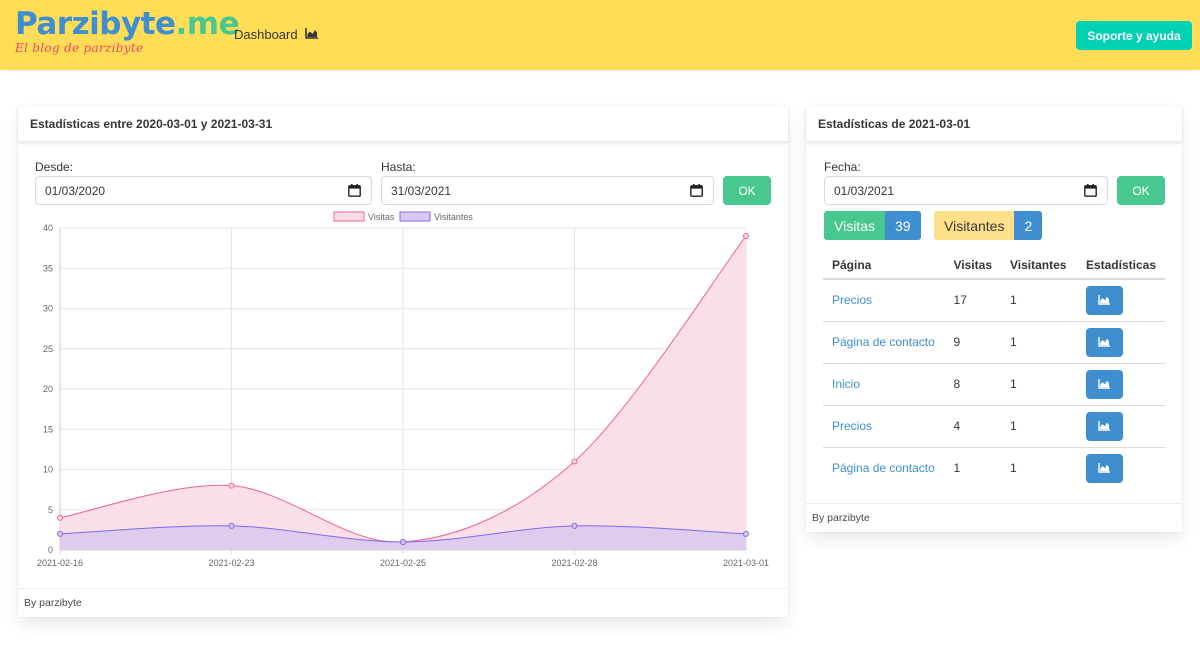 The image size is (1200, 645). I want to click on y-tick-label: 5, so click(50, 510).